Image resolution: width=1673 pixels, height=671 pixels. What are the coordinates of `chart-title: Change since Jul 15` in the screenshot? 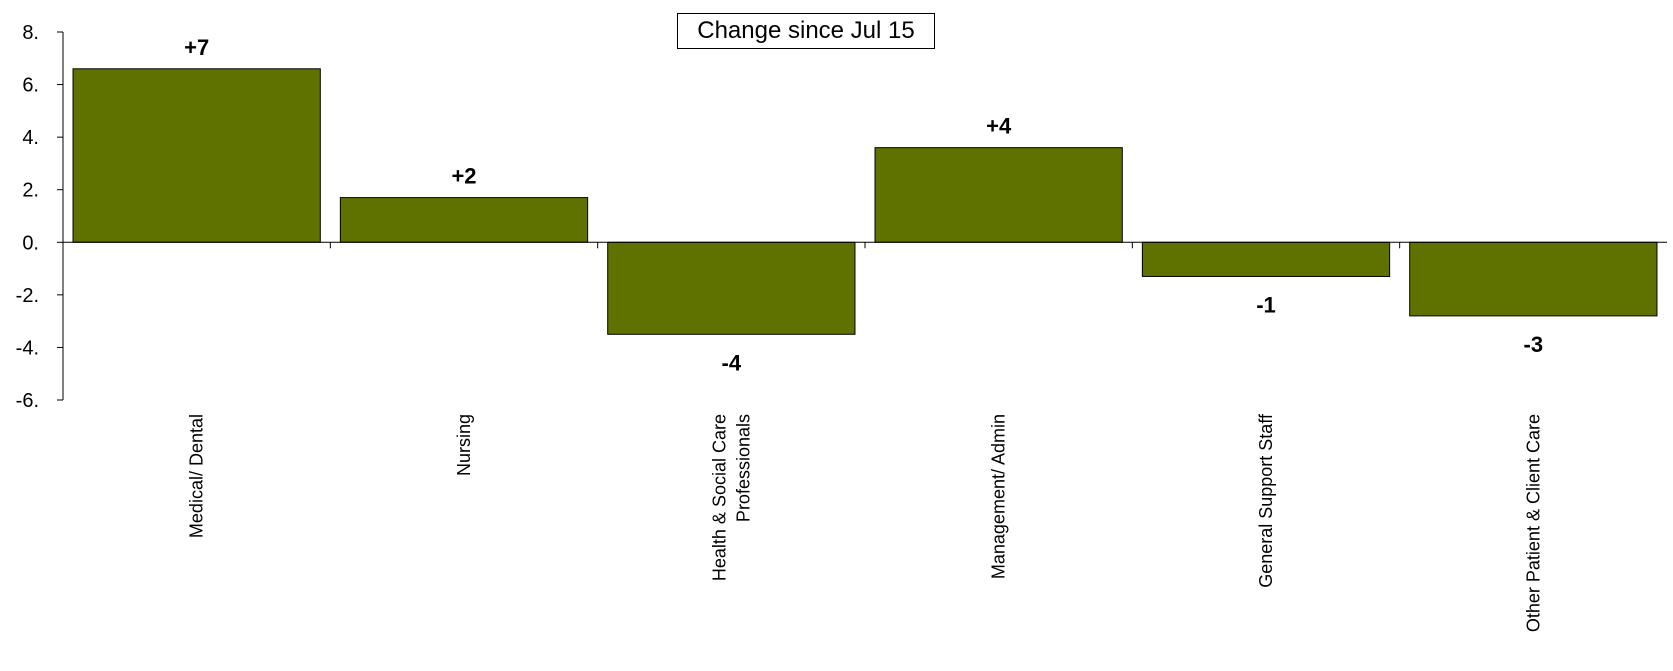 It's located at (806, 30).